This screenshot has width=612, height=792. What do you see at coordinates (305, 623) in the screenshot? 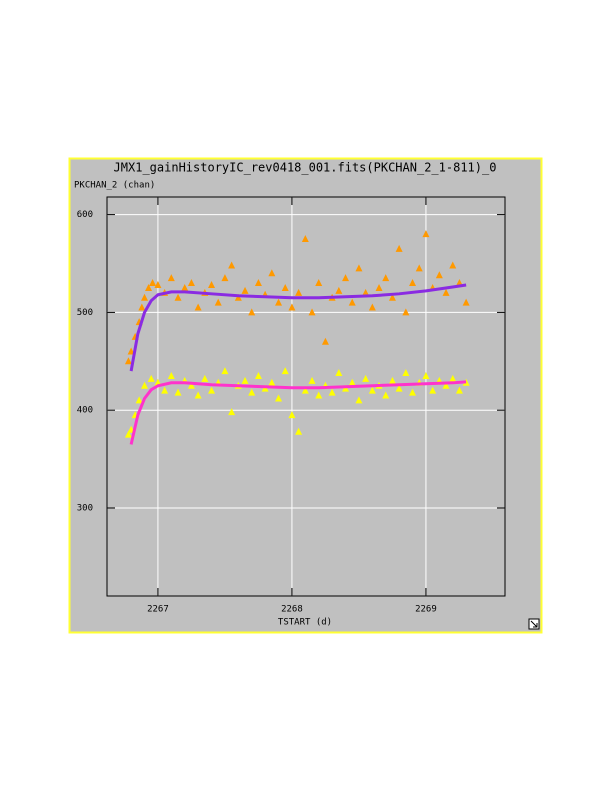
I see `x-axis-label: TSTART (d)` at bounding box center [305, 623].